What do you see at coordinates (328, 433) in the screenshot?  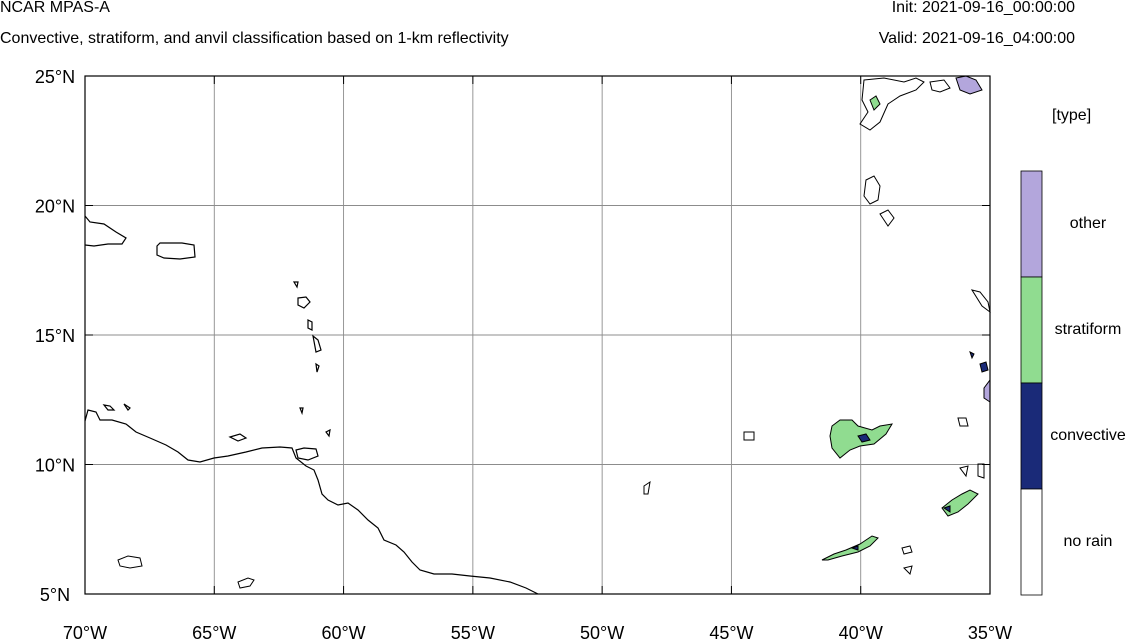 I see `coastline-barbados` at bounding box center [328, 433].